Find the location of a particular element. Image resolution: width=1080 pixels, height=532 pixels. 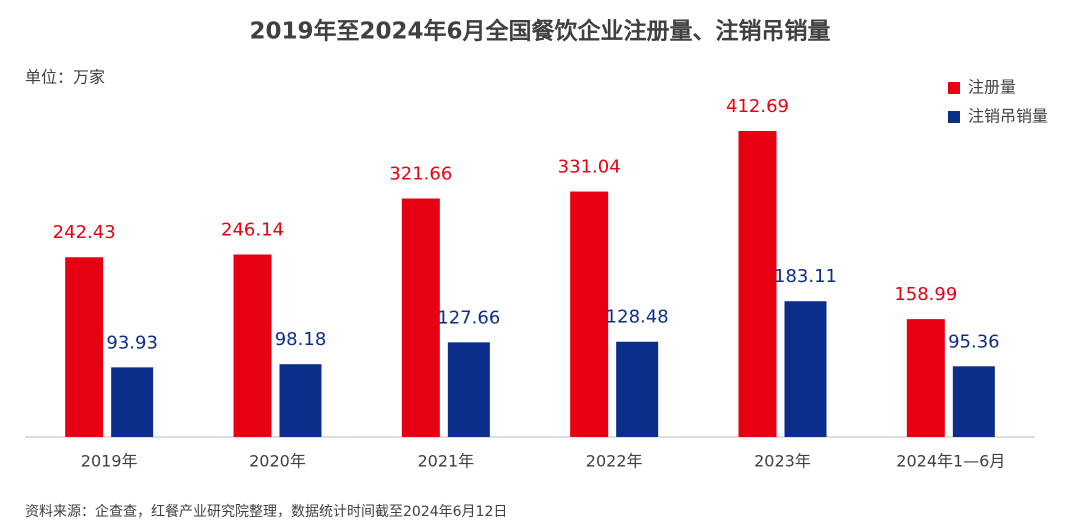

source-note: 资料来源：企查查，红餐产业研究院整理，数据统计时间截至2024年6月12日 is located at coordinates (266, 511).